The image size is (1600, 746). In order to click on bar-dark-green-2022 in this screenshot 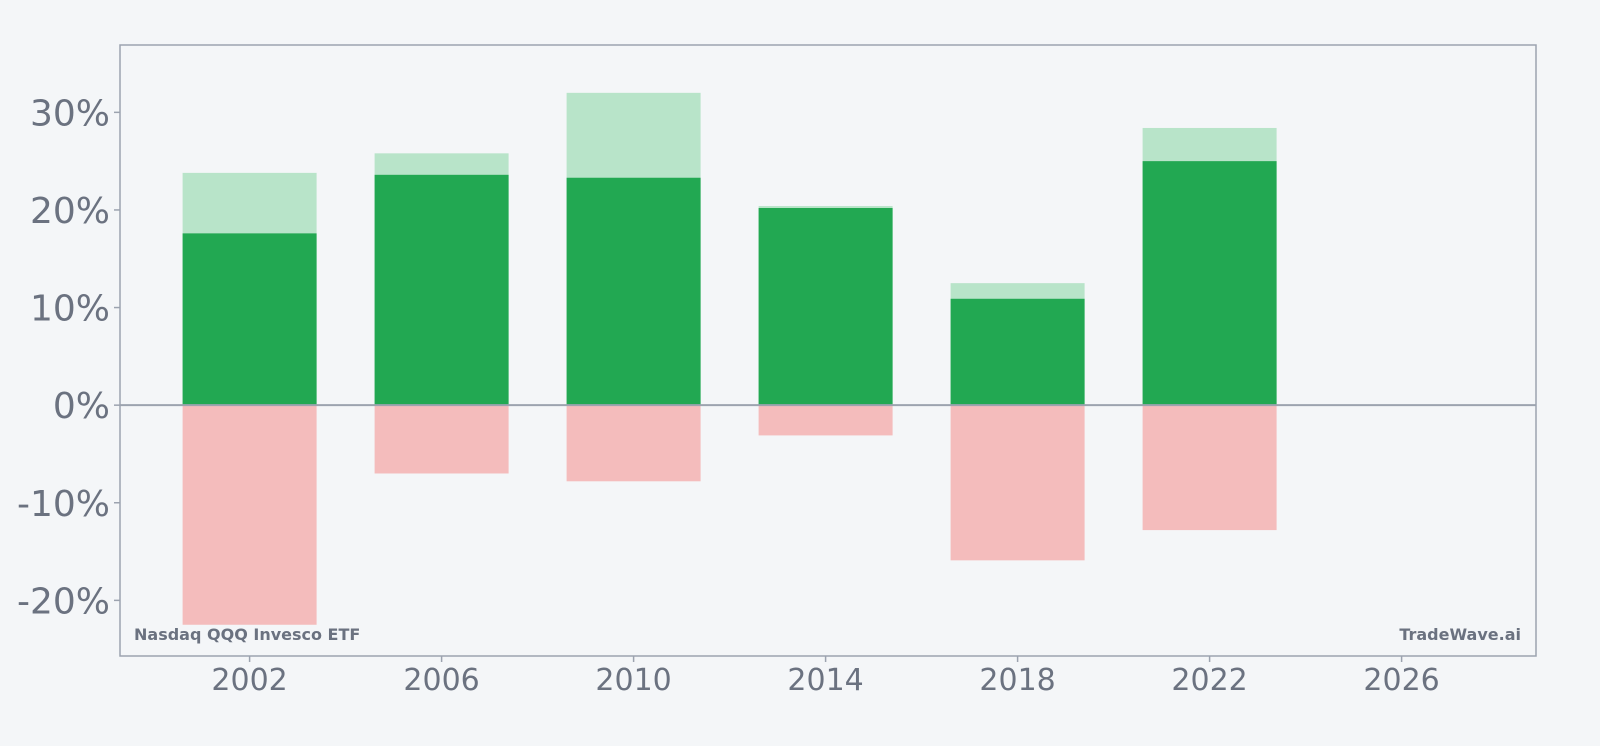, I will do `click(1209, 283)`.